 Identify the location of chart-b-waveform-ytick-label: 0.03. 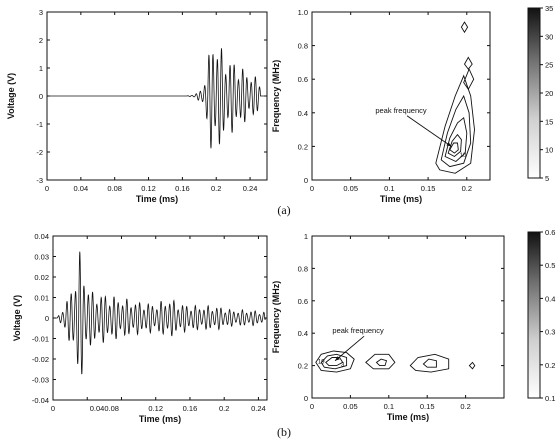
(41, 257).